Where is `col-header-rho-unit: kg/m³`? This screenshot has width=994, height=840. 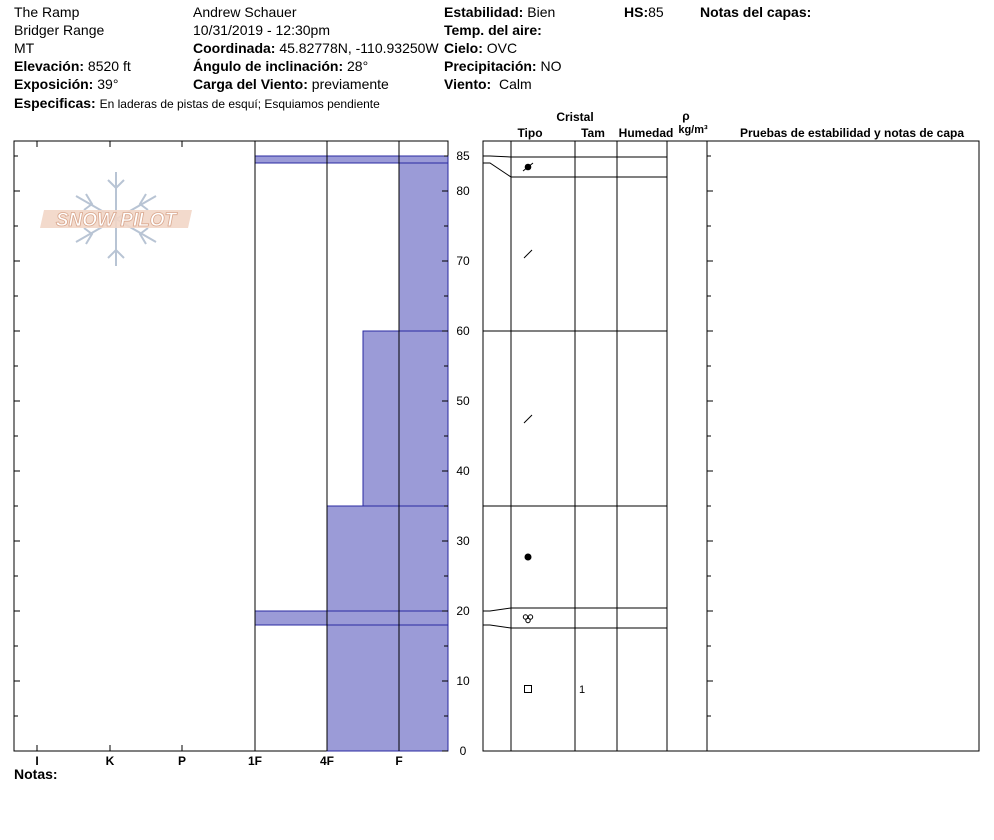 col-header-rho-unit: kg/m³ is located at coordinates (693, 130).